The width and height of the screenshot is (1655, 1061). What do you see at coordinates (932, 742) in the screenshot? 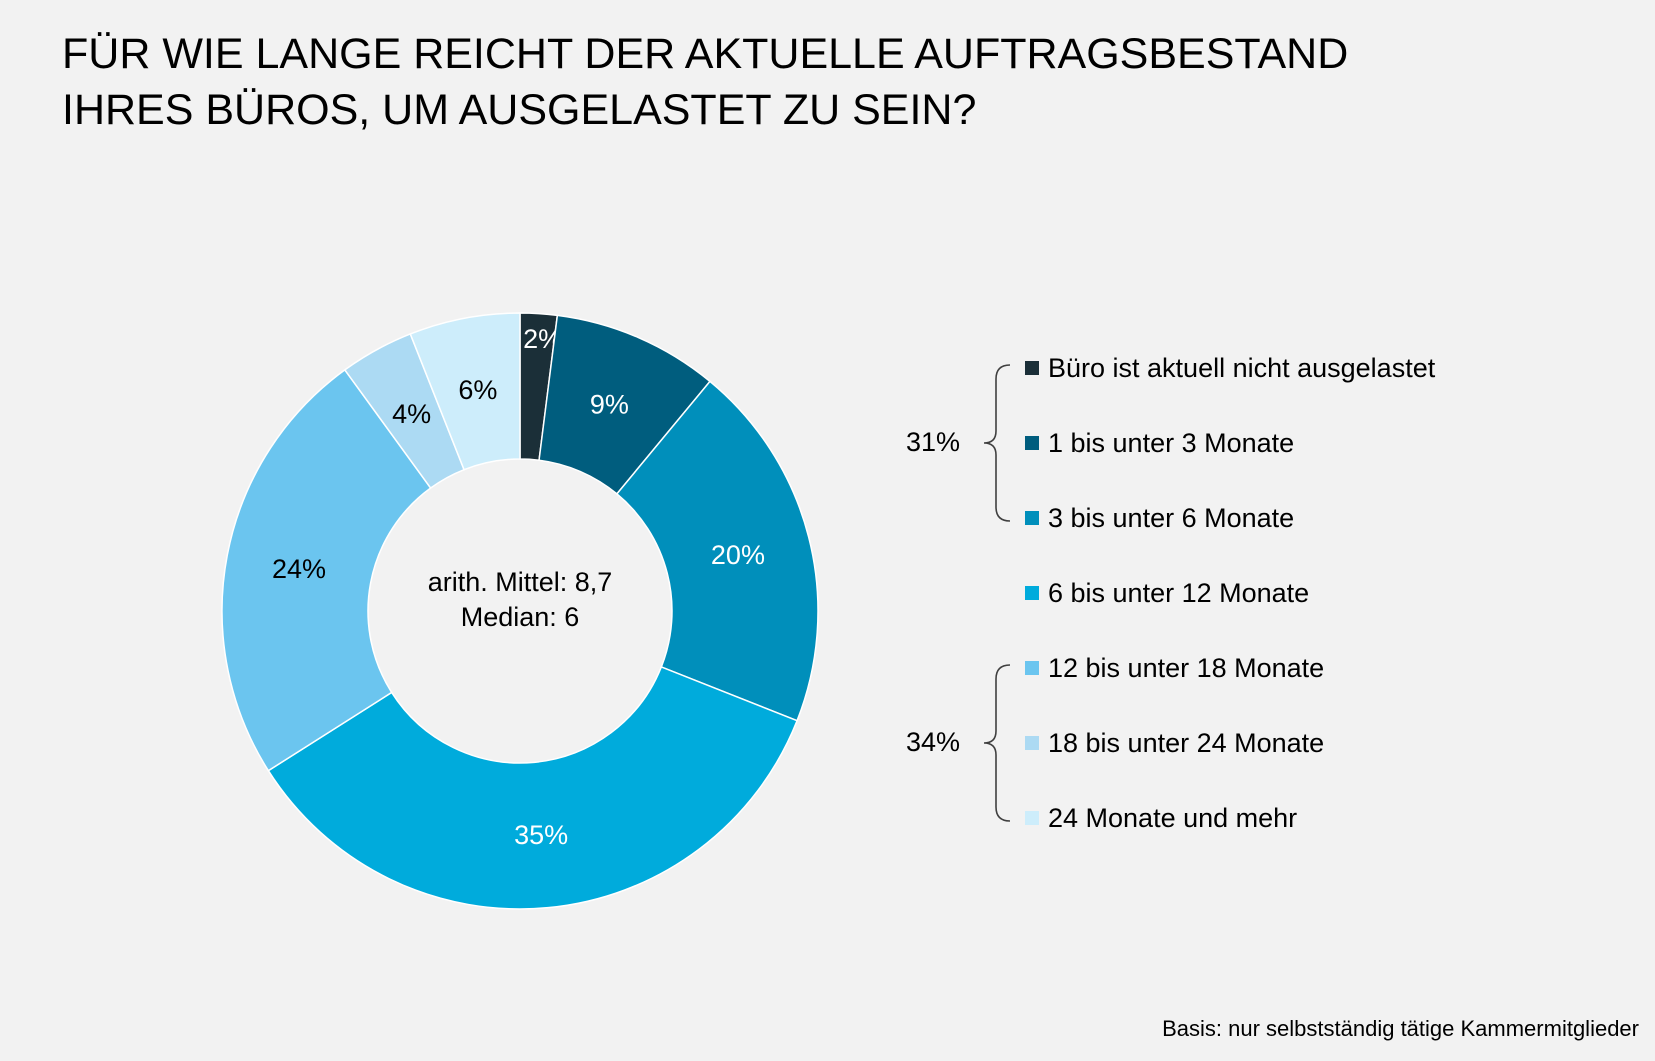
I see `group-label-1: 34%` at bounding box center [932, 742].